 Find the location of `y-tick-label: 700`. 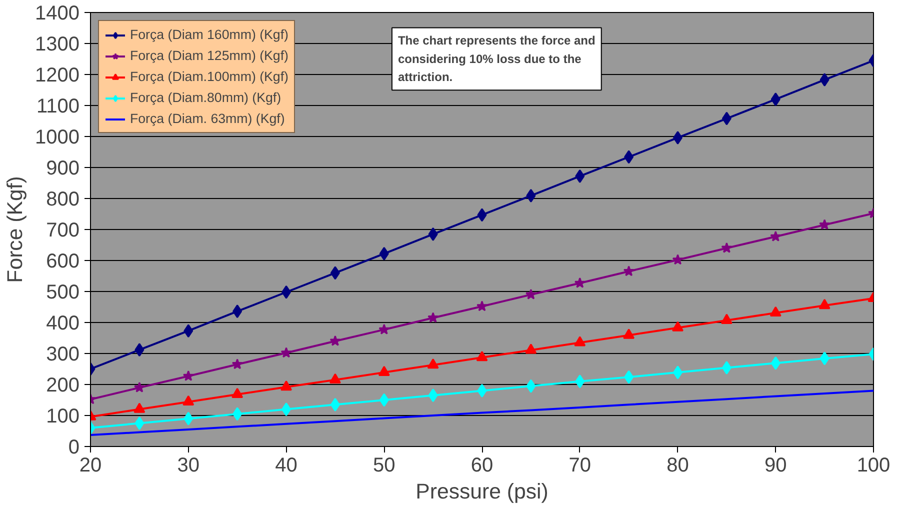

y-tick-label: 700 is located at coordinates (63, 231).